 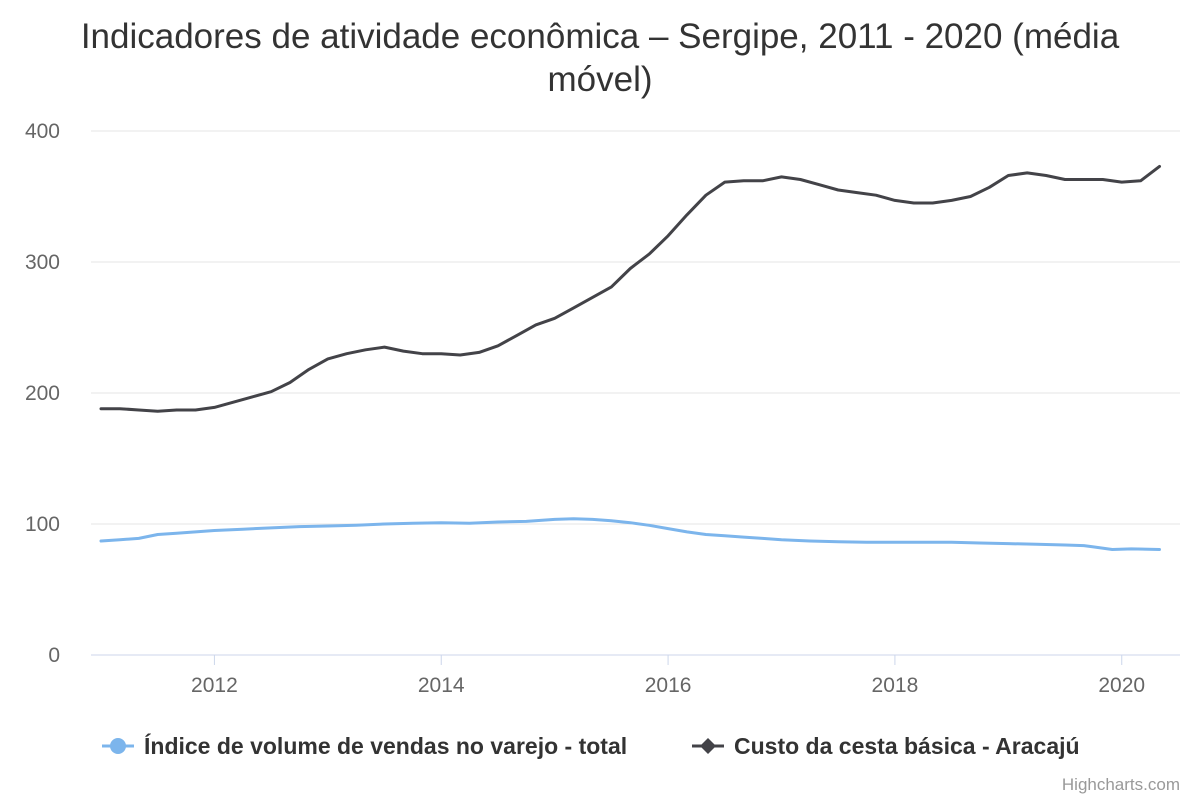 I want to click on y-tick-label: 100, so click(x=42, y=524).